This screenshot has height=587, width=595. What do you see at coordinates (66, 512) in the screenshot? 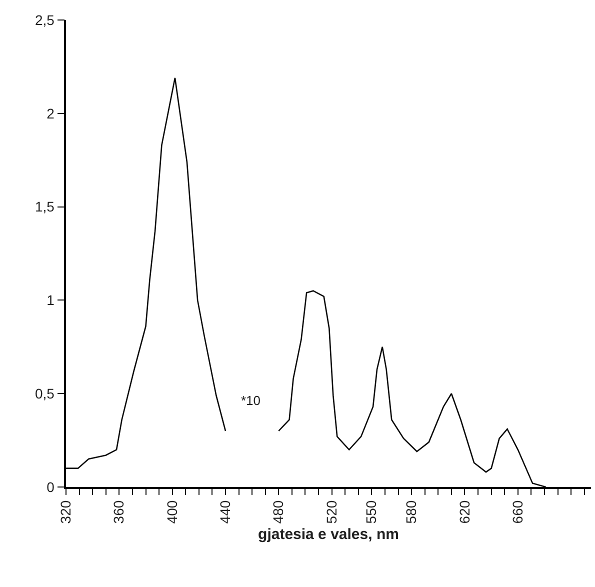
I see `x-tick-label: 320` at bounding box center [66, 512].